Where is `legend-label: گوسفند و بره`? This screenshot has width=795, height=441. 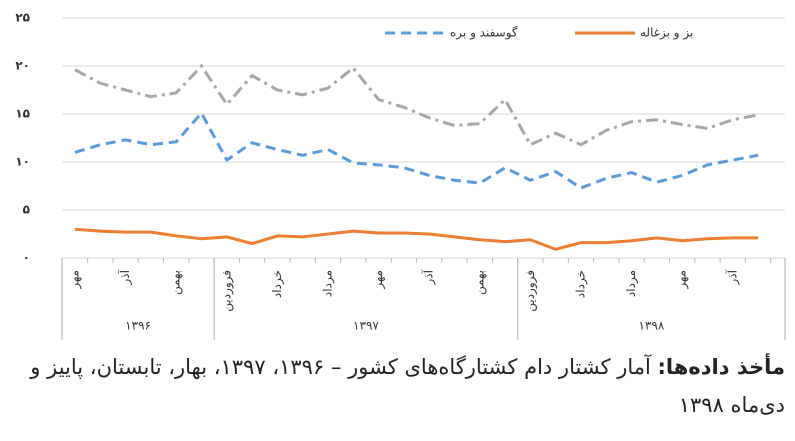 legend-label: گوسفند و بره is located at coordinates (484, 33).